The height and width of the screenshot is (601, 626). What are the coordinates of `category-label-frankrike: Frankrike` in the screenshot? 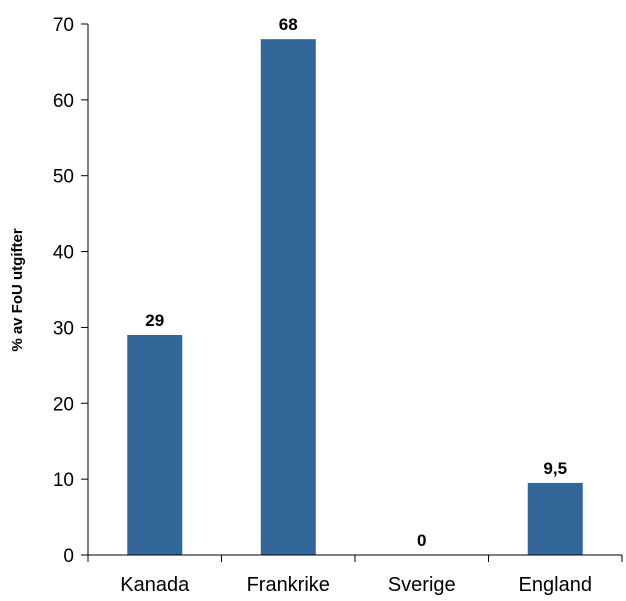 It's located at (288, 585).